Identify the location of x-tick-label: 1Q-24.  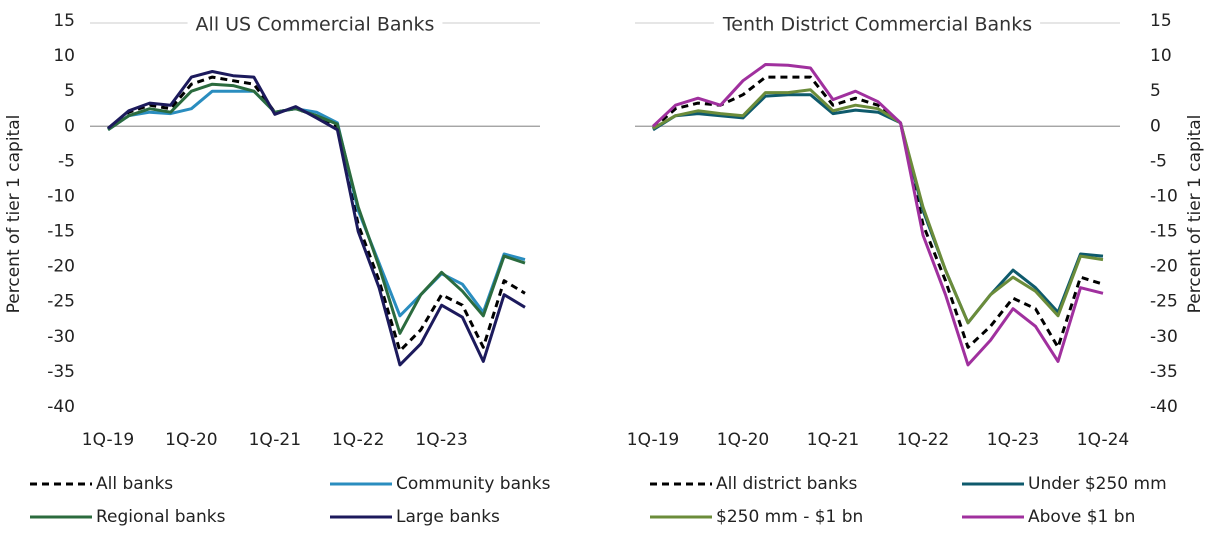
(1103, 440).